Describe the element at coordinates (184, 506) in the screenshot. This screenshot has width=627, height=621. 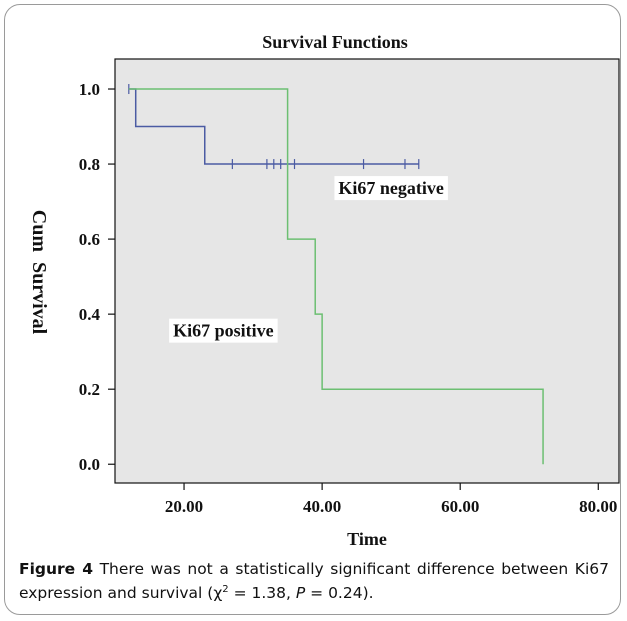
I see `x-tick-label: 20.00` at that location.